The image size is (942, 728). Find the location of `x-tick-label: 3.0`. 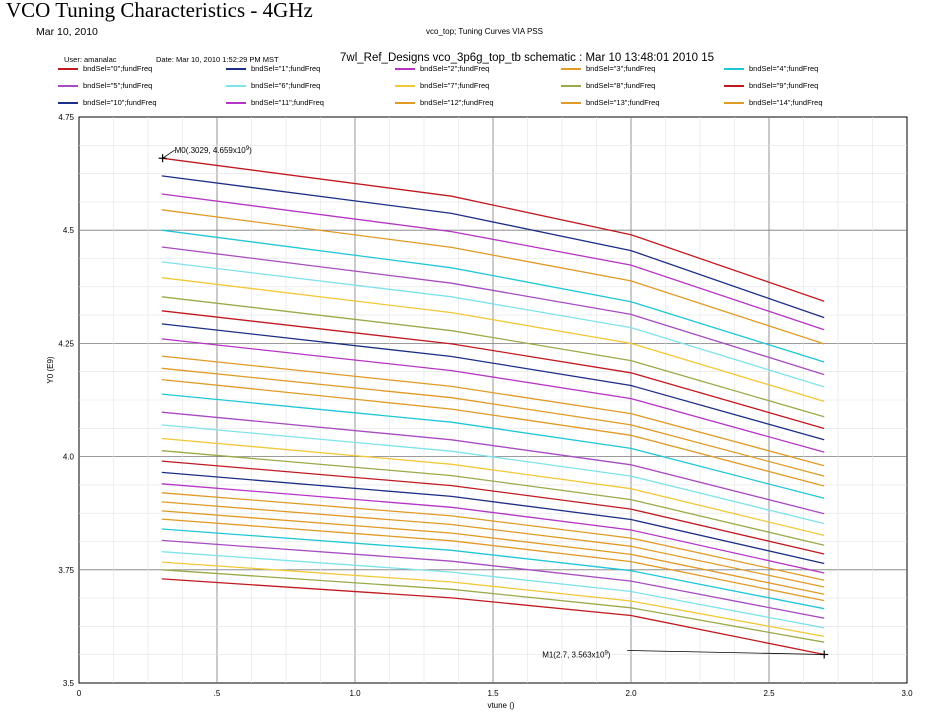

x-tick-label: 3.0 is located at coordinates (907, 693).